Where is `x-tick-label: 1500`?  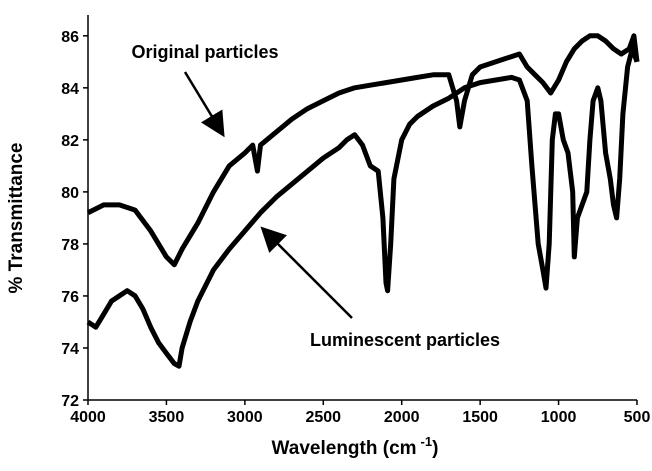
x-tick-label: 1500 is located at coordinates (480, 417).